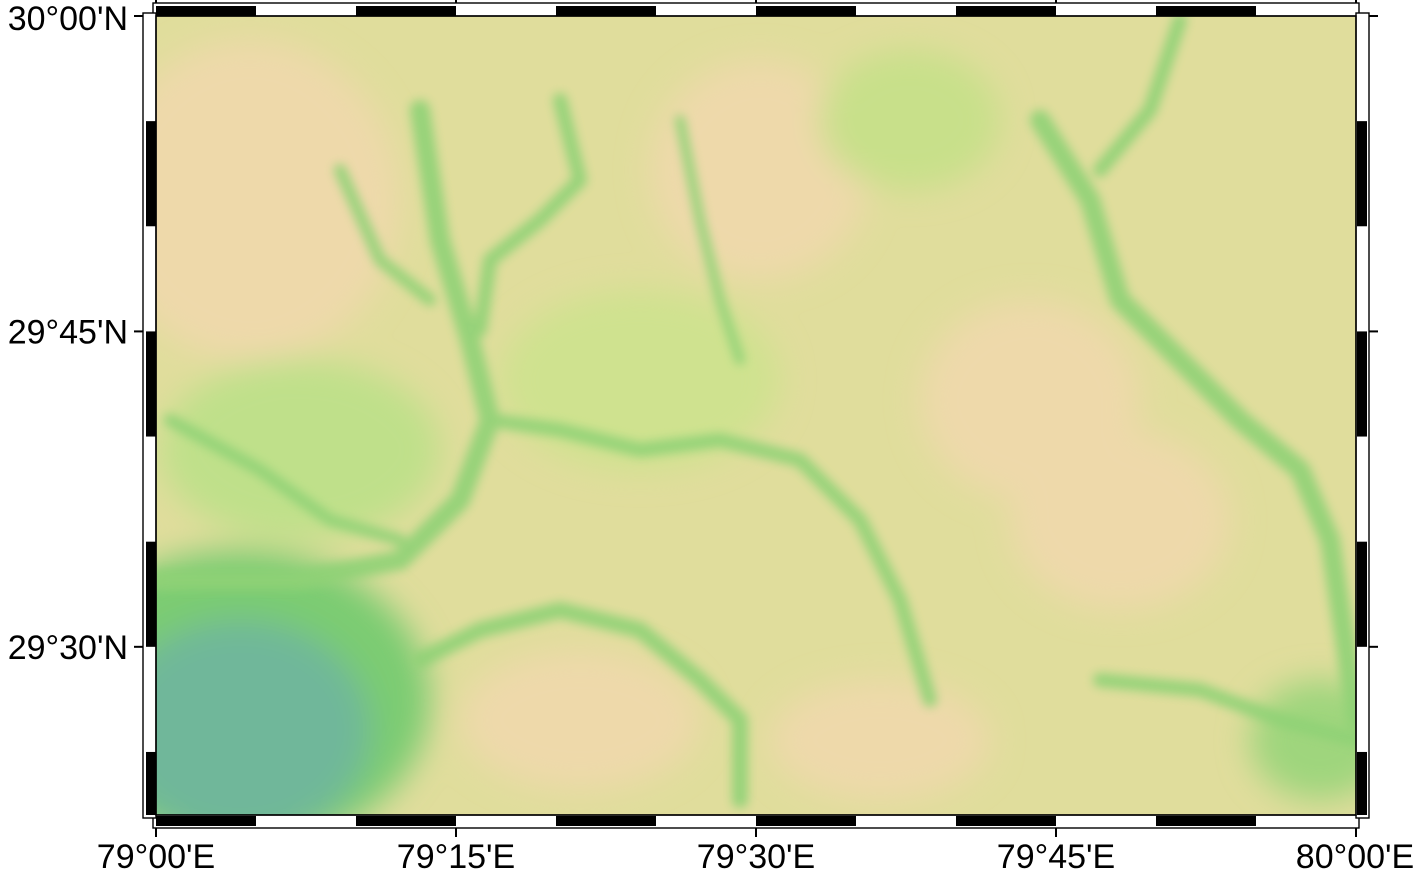  What do you see at coordinates (880, 740) in the screenshot?
I see `highland-south-central` at bounding box center [880, 740].